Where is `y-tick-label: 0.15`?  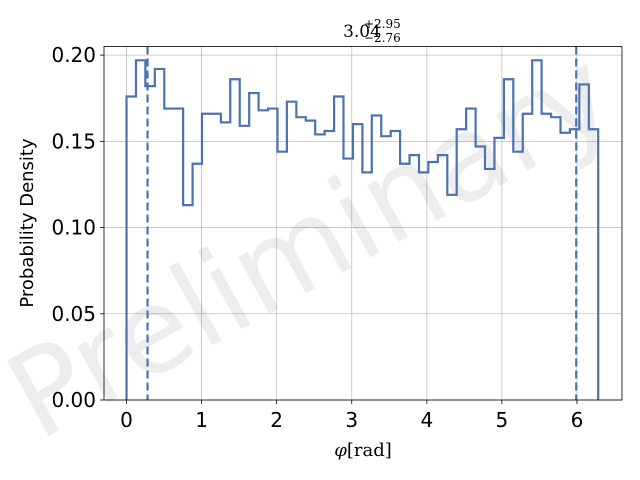
y-tick-label: 0.15 is located at coordinates (73, 141).